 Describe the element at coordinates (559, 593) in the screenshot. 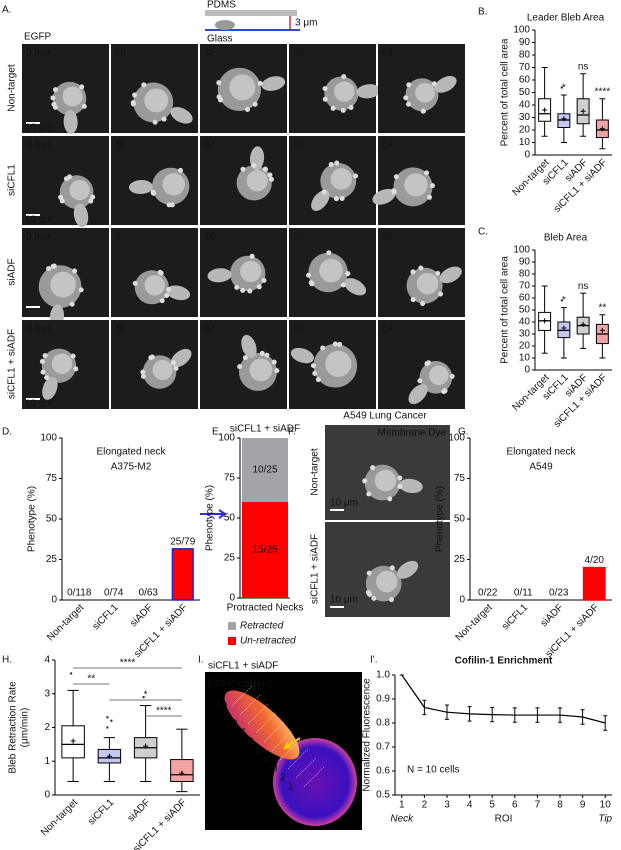

I see `value-label: 0/23` at that location.